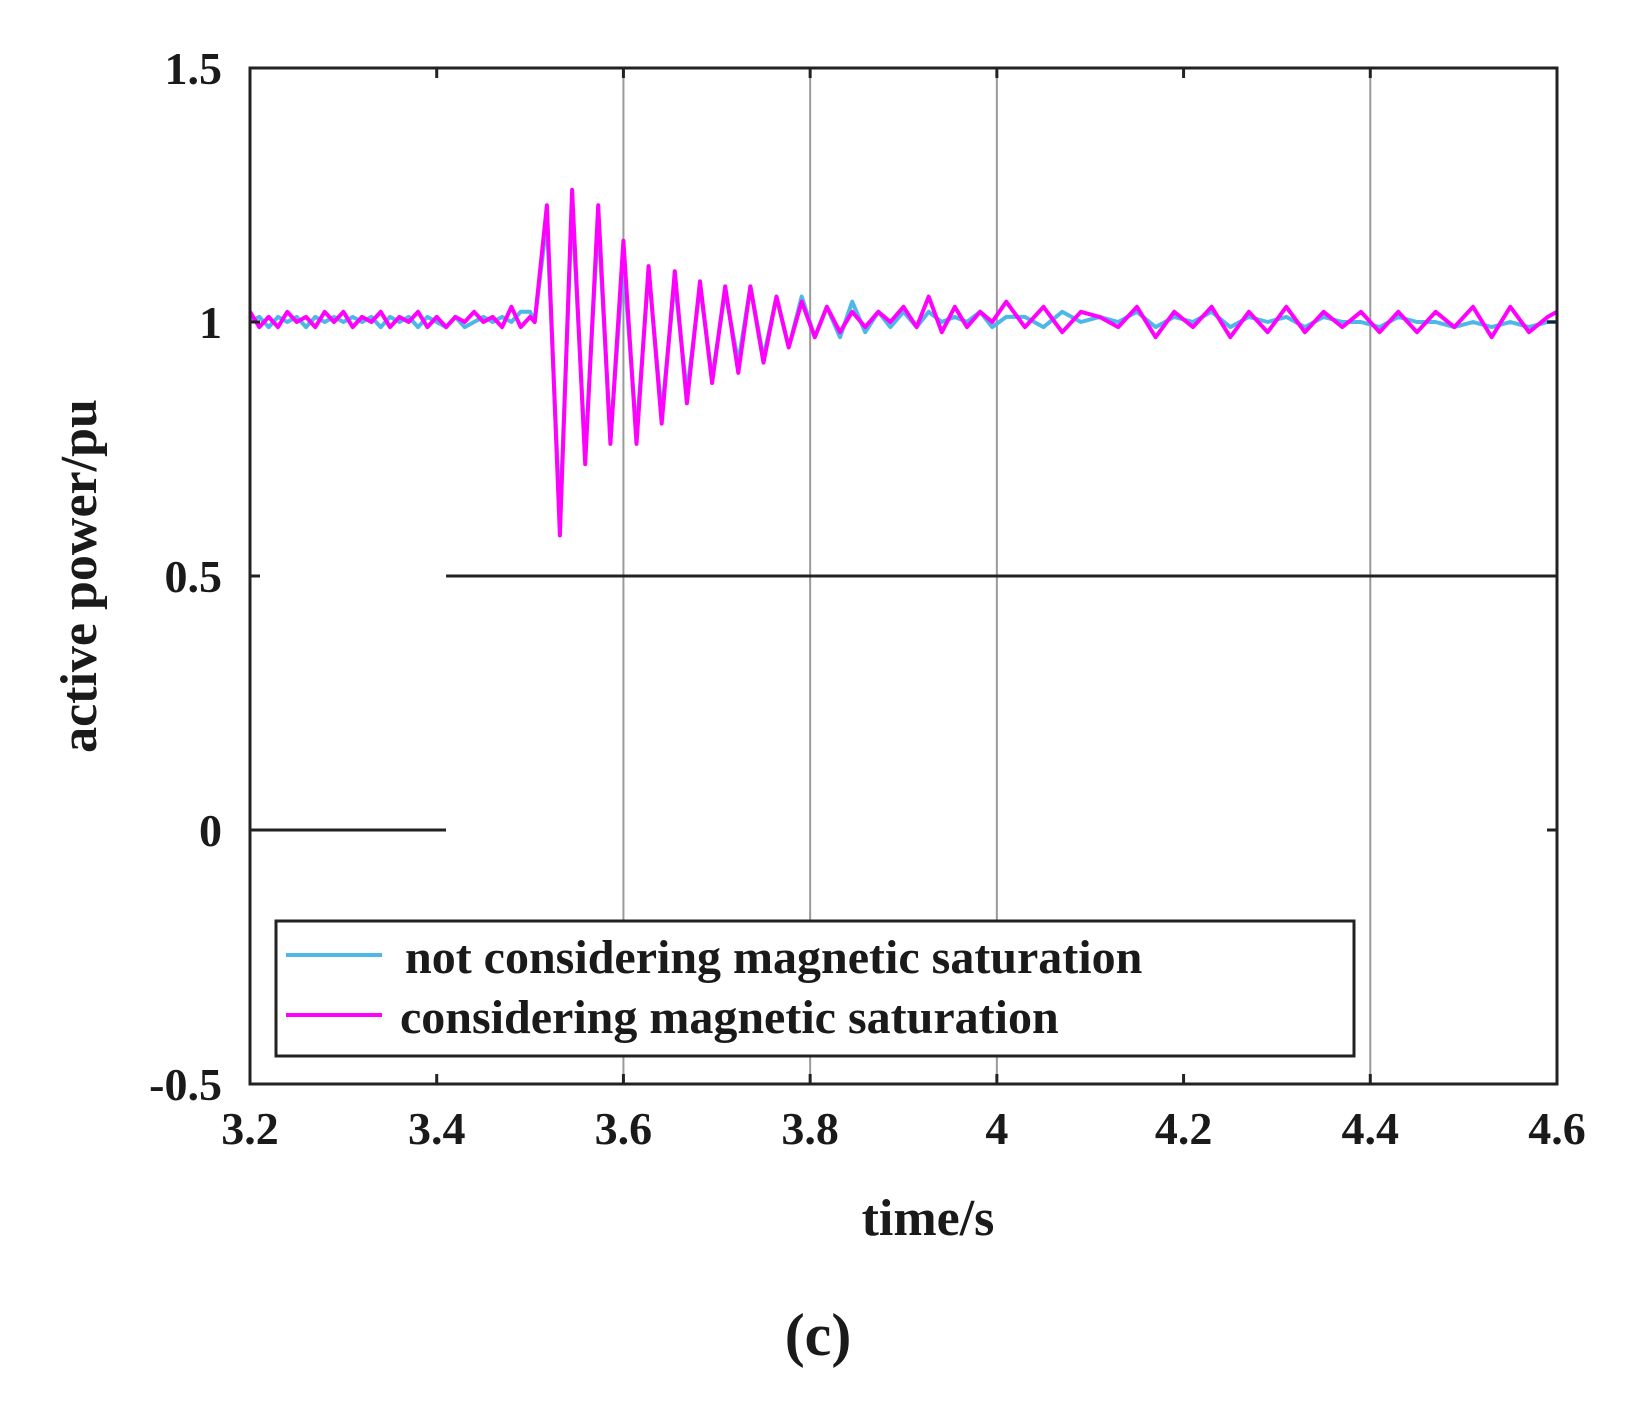  Describe the element at coordinates (194, 68) in the screenshot. I see `y-tick-label: 1.5` at that location.